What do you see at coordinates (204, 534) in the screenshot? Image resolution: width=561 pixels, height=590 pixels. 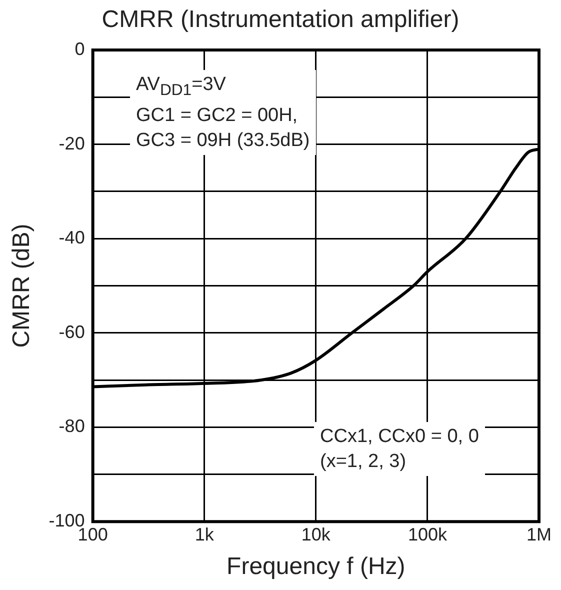 I see `x-tick-label: 1k` at bounding box center [204, 534].